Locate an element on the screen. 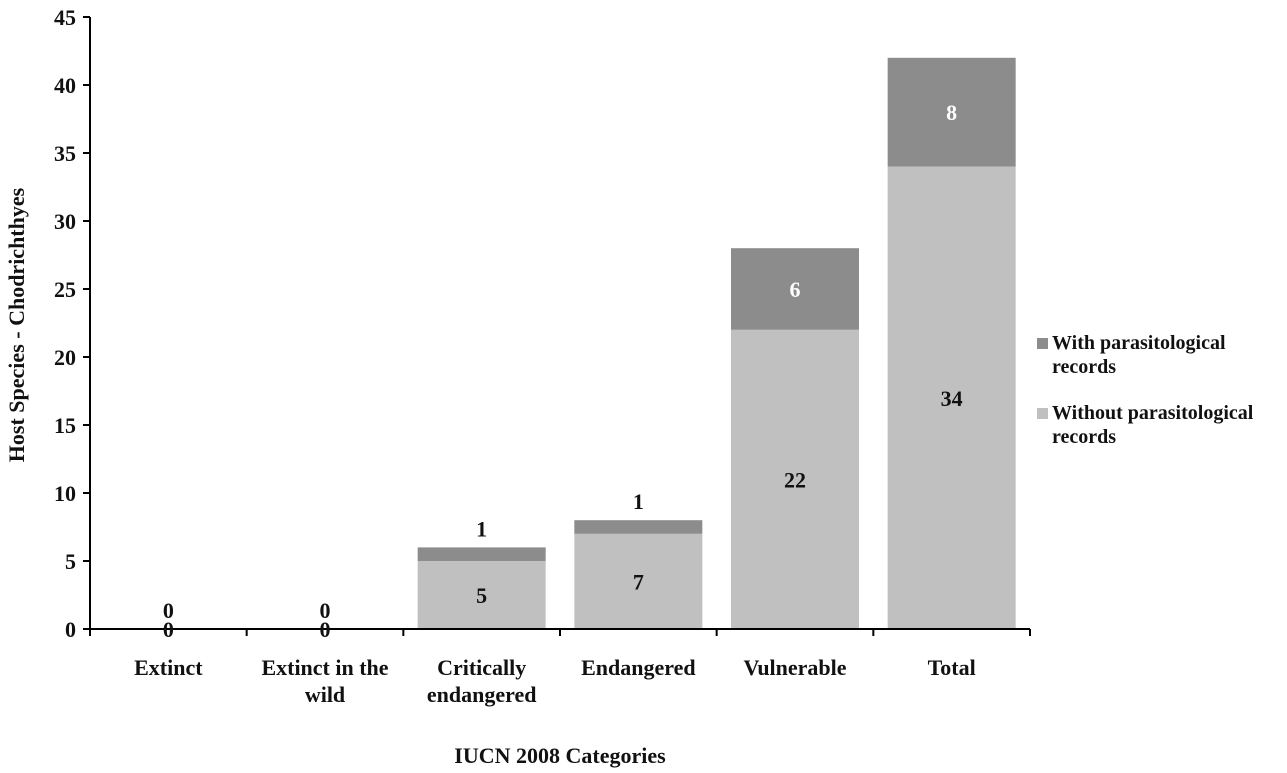 This screenshot has width=1287, height=773. data-label: 34 is located at coordinates (952, 398).